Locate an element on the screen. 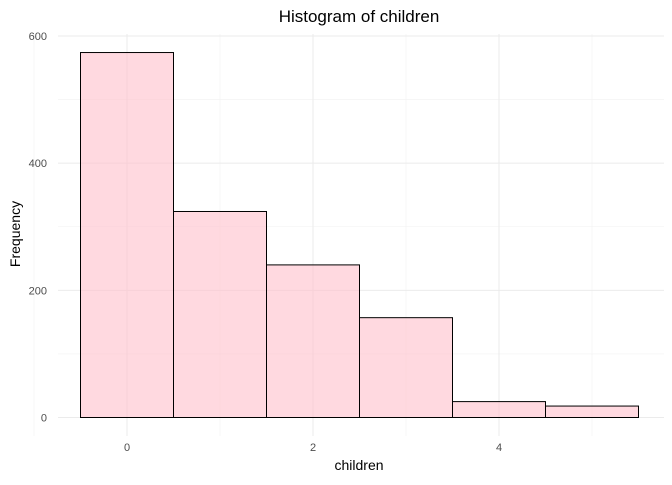  y-tick-label: 0 is located at coordinates (44, 419).